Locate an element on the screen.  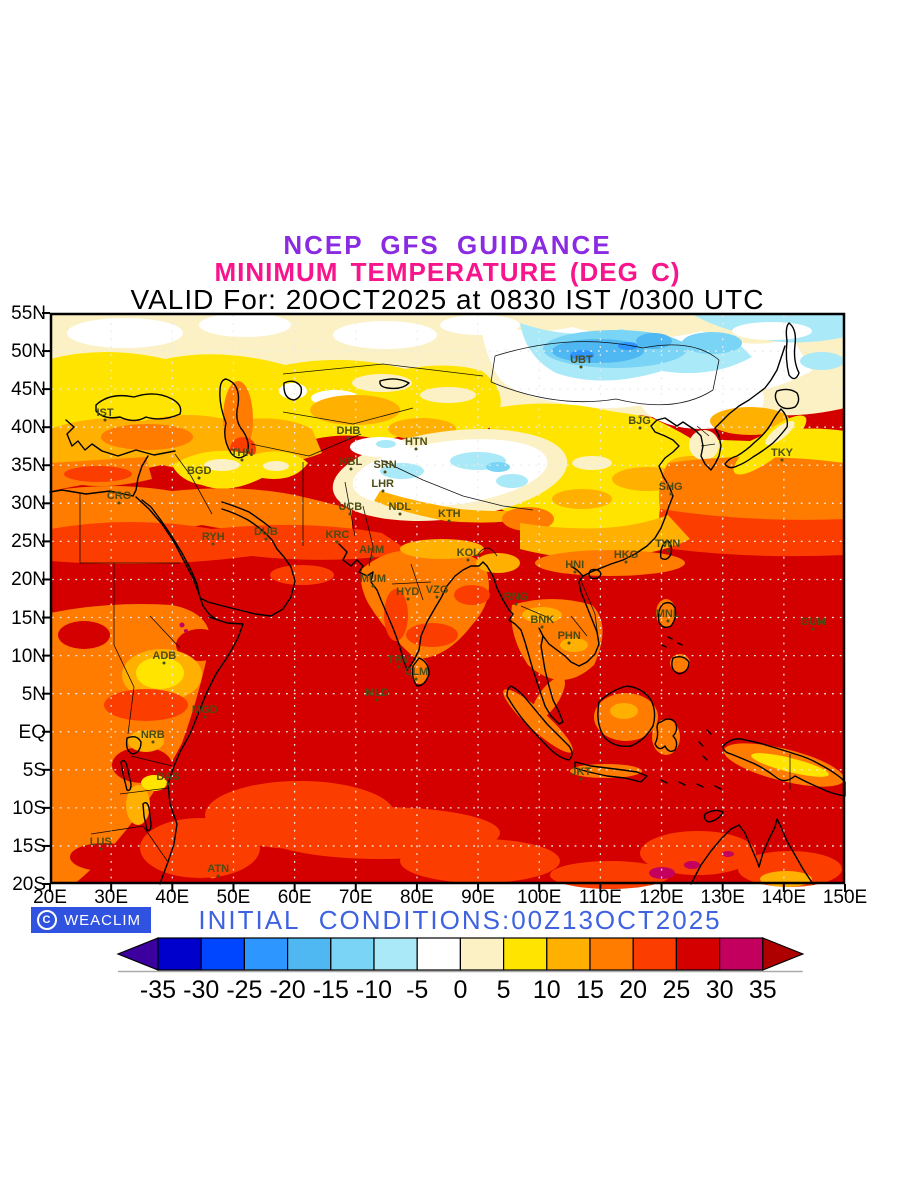
lat-label: 15N is located at coordinates (28, 618).